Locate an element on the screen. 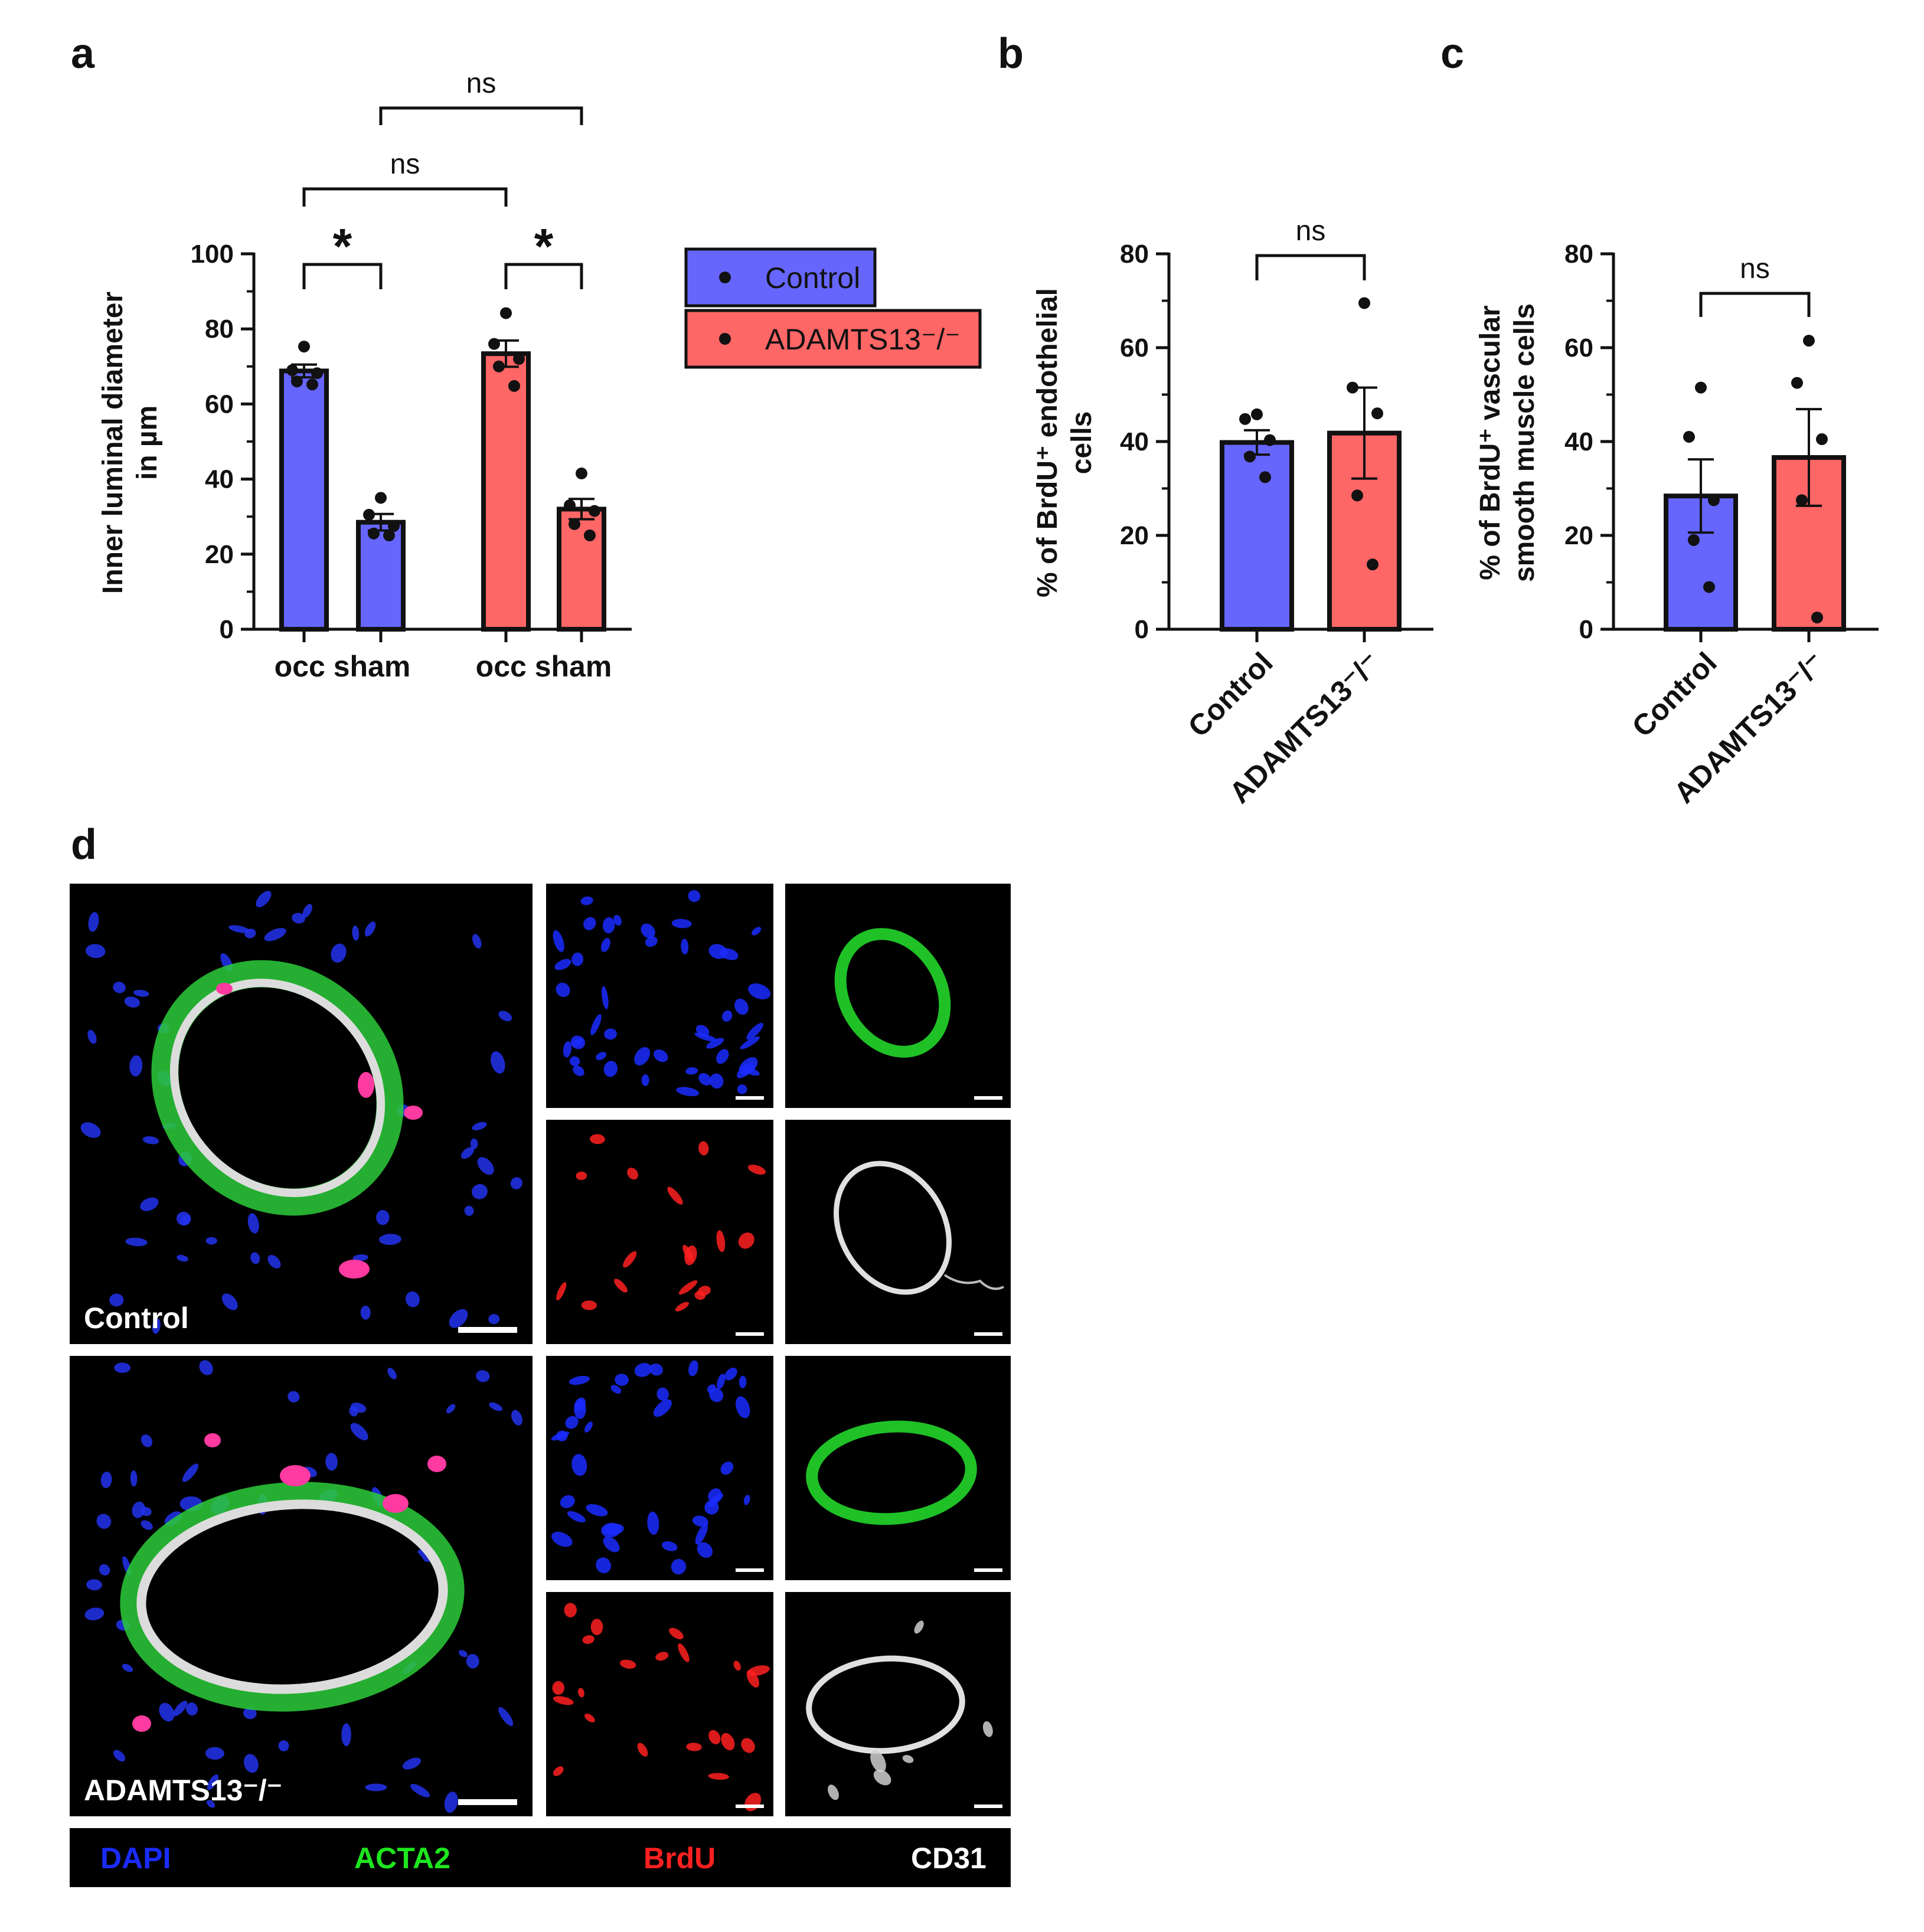 The image size is (1924, 1932). panel-label-b: b is located at coordinates (1011, 53).